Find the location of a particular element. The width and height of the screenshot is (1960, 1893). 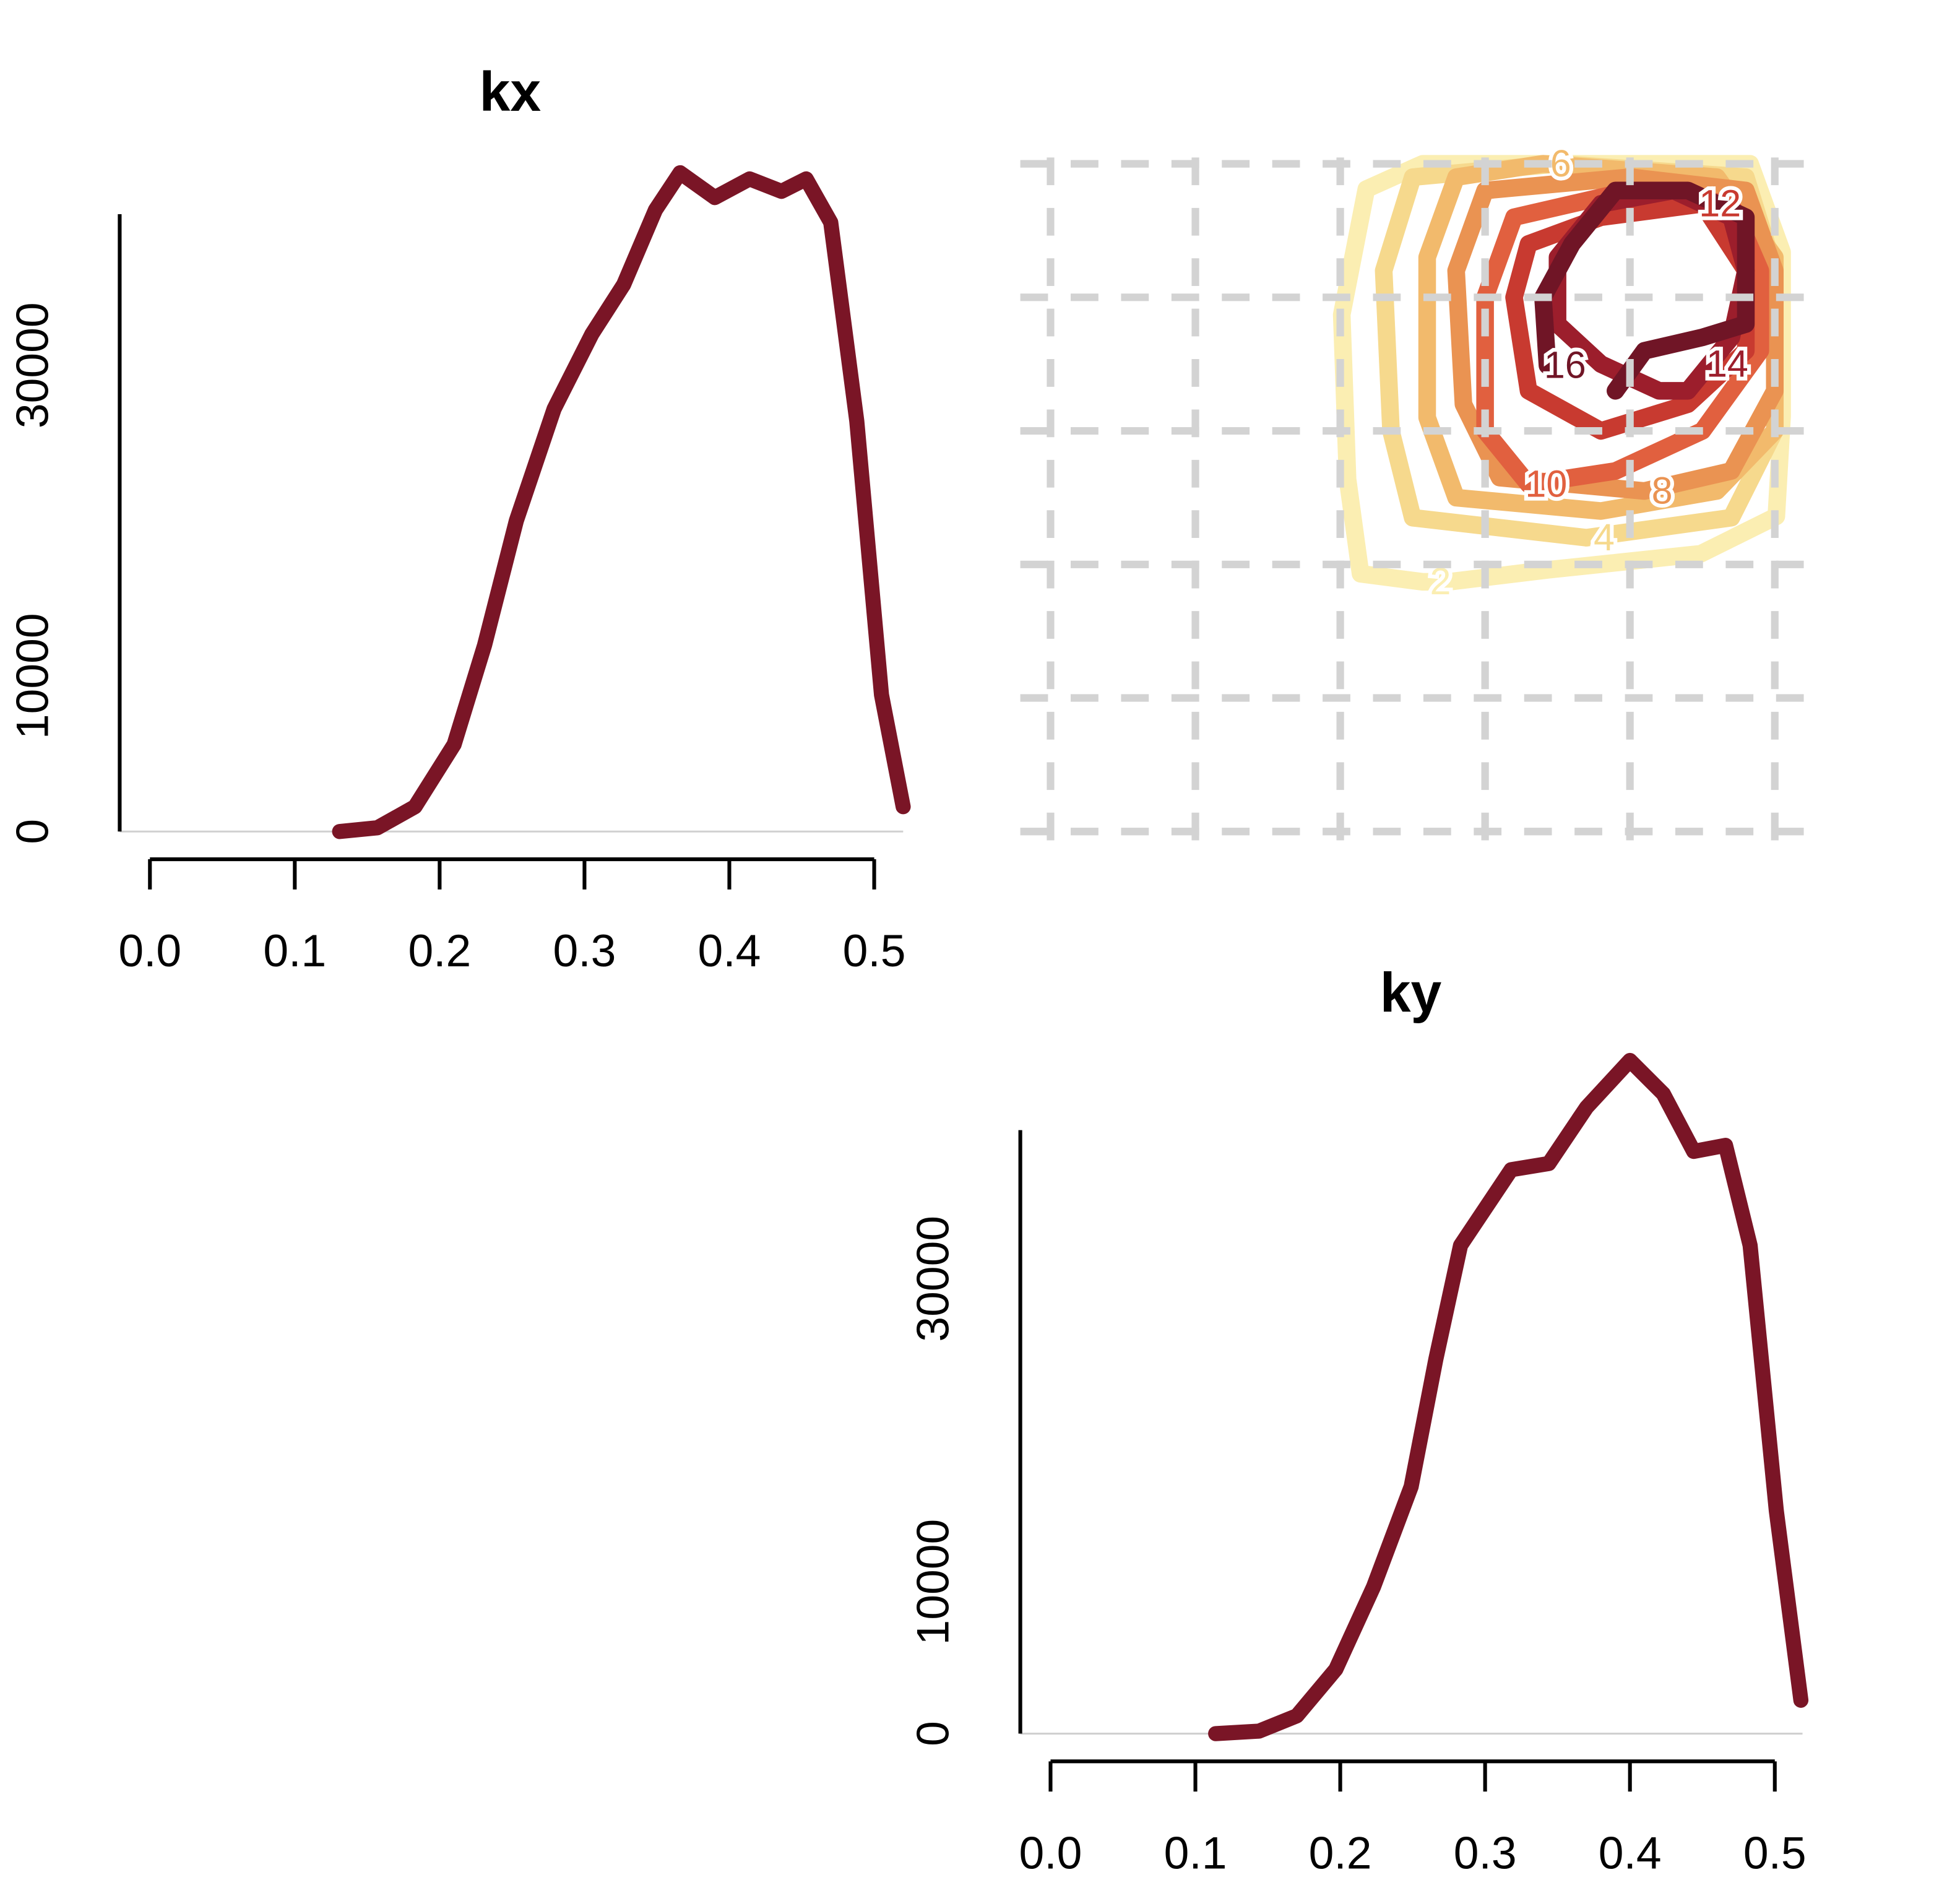

contour-line is located at coordinates (1644, 290).